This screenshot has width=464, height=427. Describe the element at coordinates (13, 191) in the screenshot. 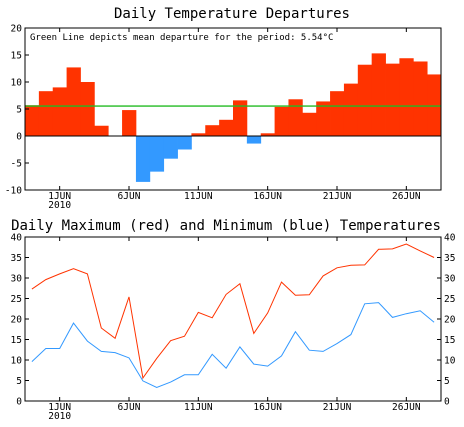

I see `y-tick-label: -10` at that location.